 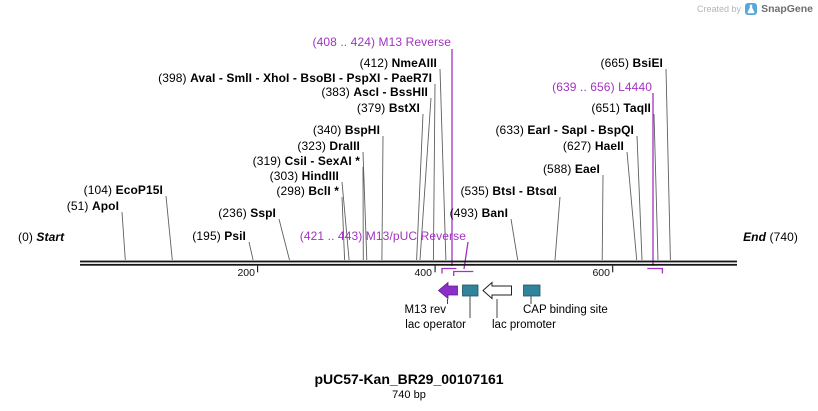 What do you see at coordinates (344, 42) in the screenshot?
I see `primer-position: (408 .. 424)` at bounding box center [344, 42].